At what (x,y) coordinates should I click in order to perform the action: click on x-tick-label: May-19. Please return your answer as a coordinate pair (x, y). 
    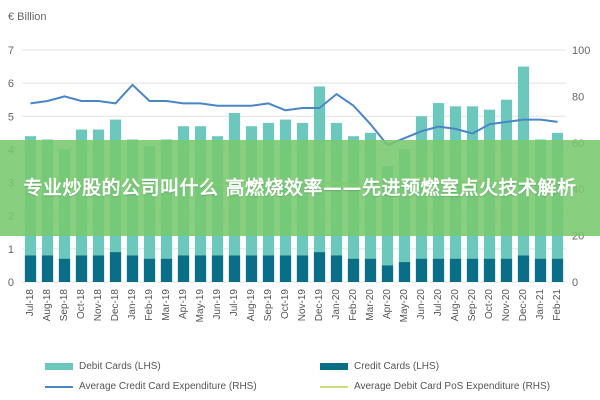
    Looking at the image, I should click on (200, 306).